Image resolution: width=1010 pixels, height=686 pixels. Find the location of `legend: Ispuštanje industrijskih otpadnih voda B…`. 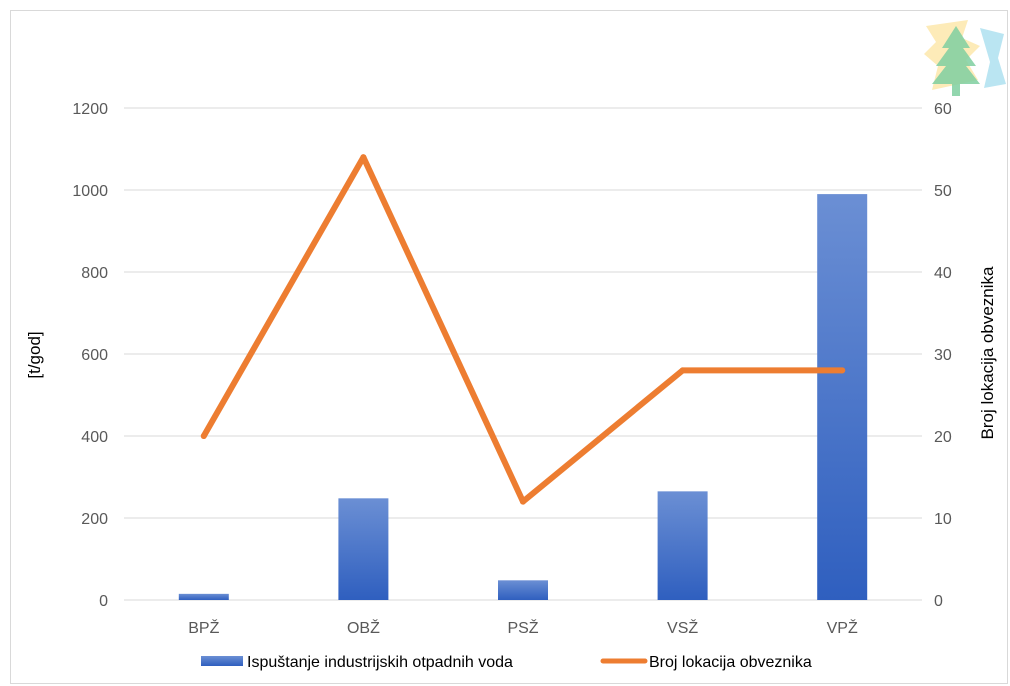

legend: Ispuštanje industrijskih otpadnih voda B… is located at coordinates (506, 662).